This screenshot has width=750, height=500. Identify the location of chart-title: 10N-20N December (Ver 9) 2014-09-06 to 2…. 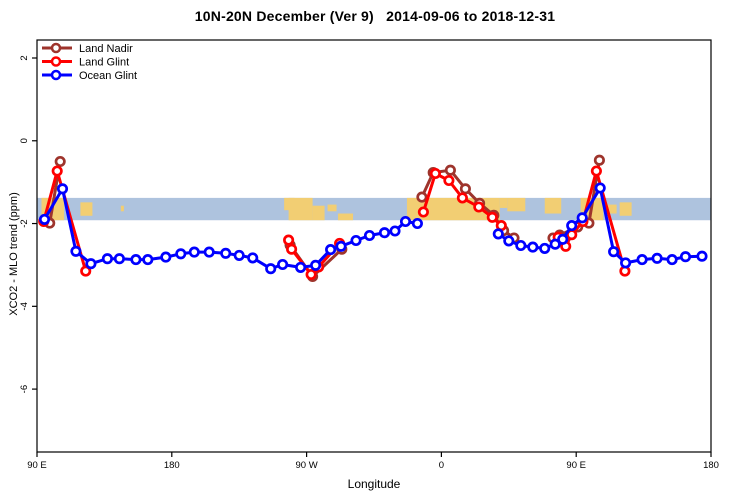
(375, 16).